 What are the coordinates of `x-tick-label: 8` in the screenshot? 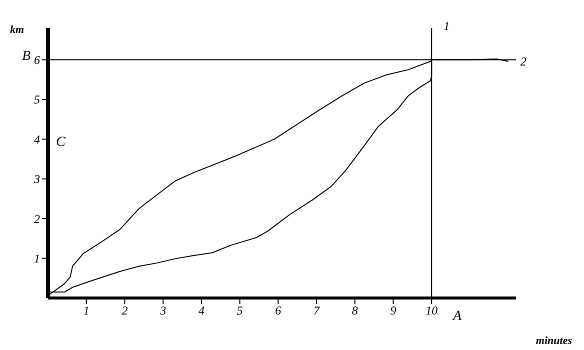 It's located at (355, 311).